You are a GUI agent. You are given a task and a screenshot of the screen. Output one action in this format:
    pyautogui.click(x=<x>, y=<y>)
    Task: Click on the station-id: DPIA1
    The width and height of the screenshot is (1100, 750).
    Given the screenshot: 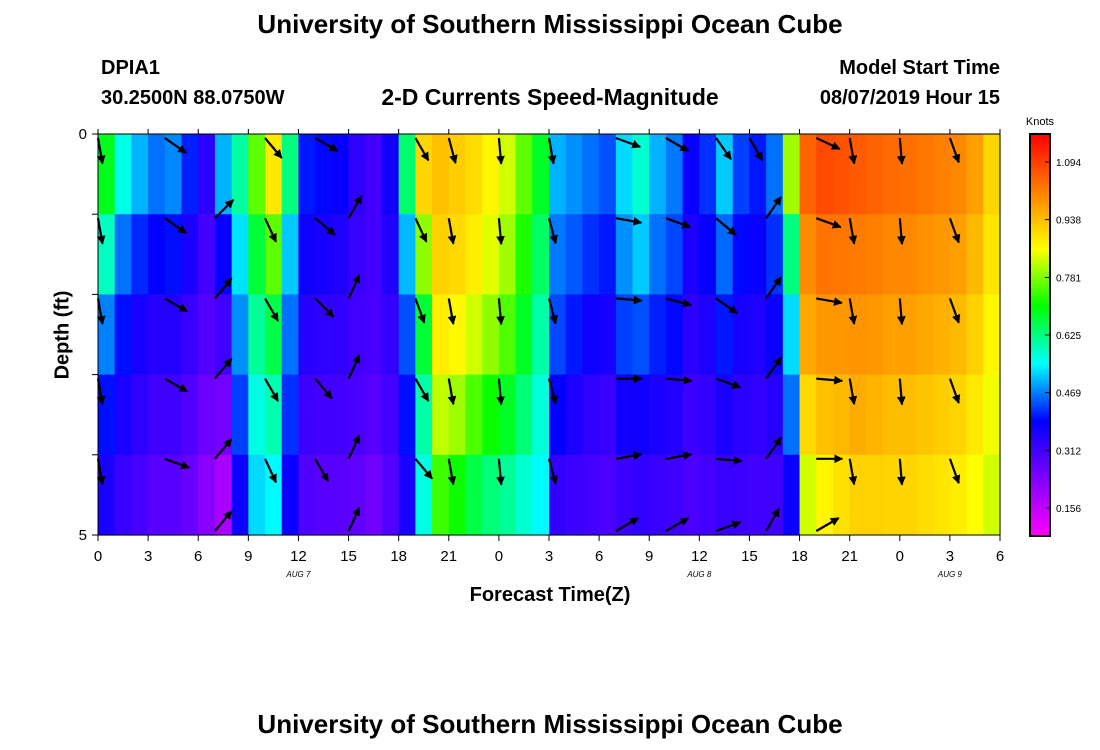 What is the action you would take?
    pyautogui.click(x=130, y=68)
    